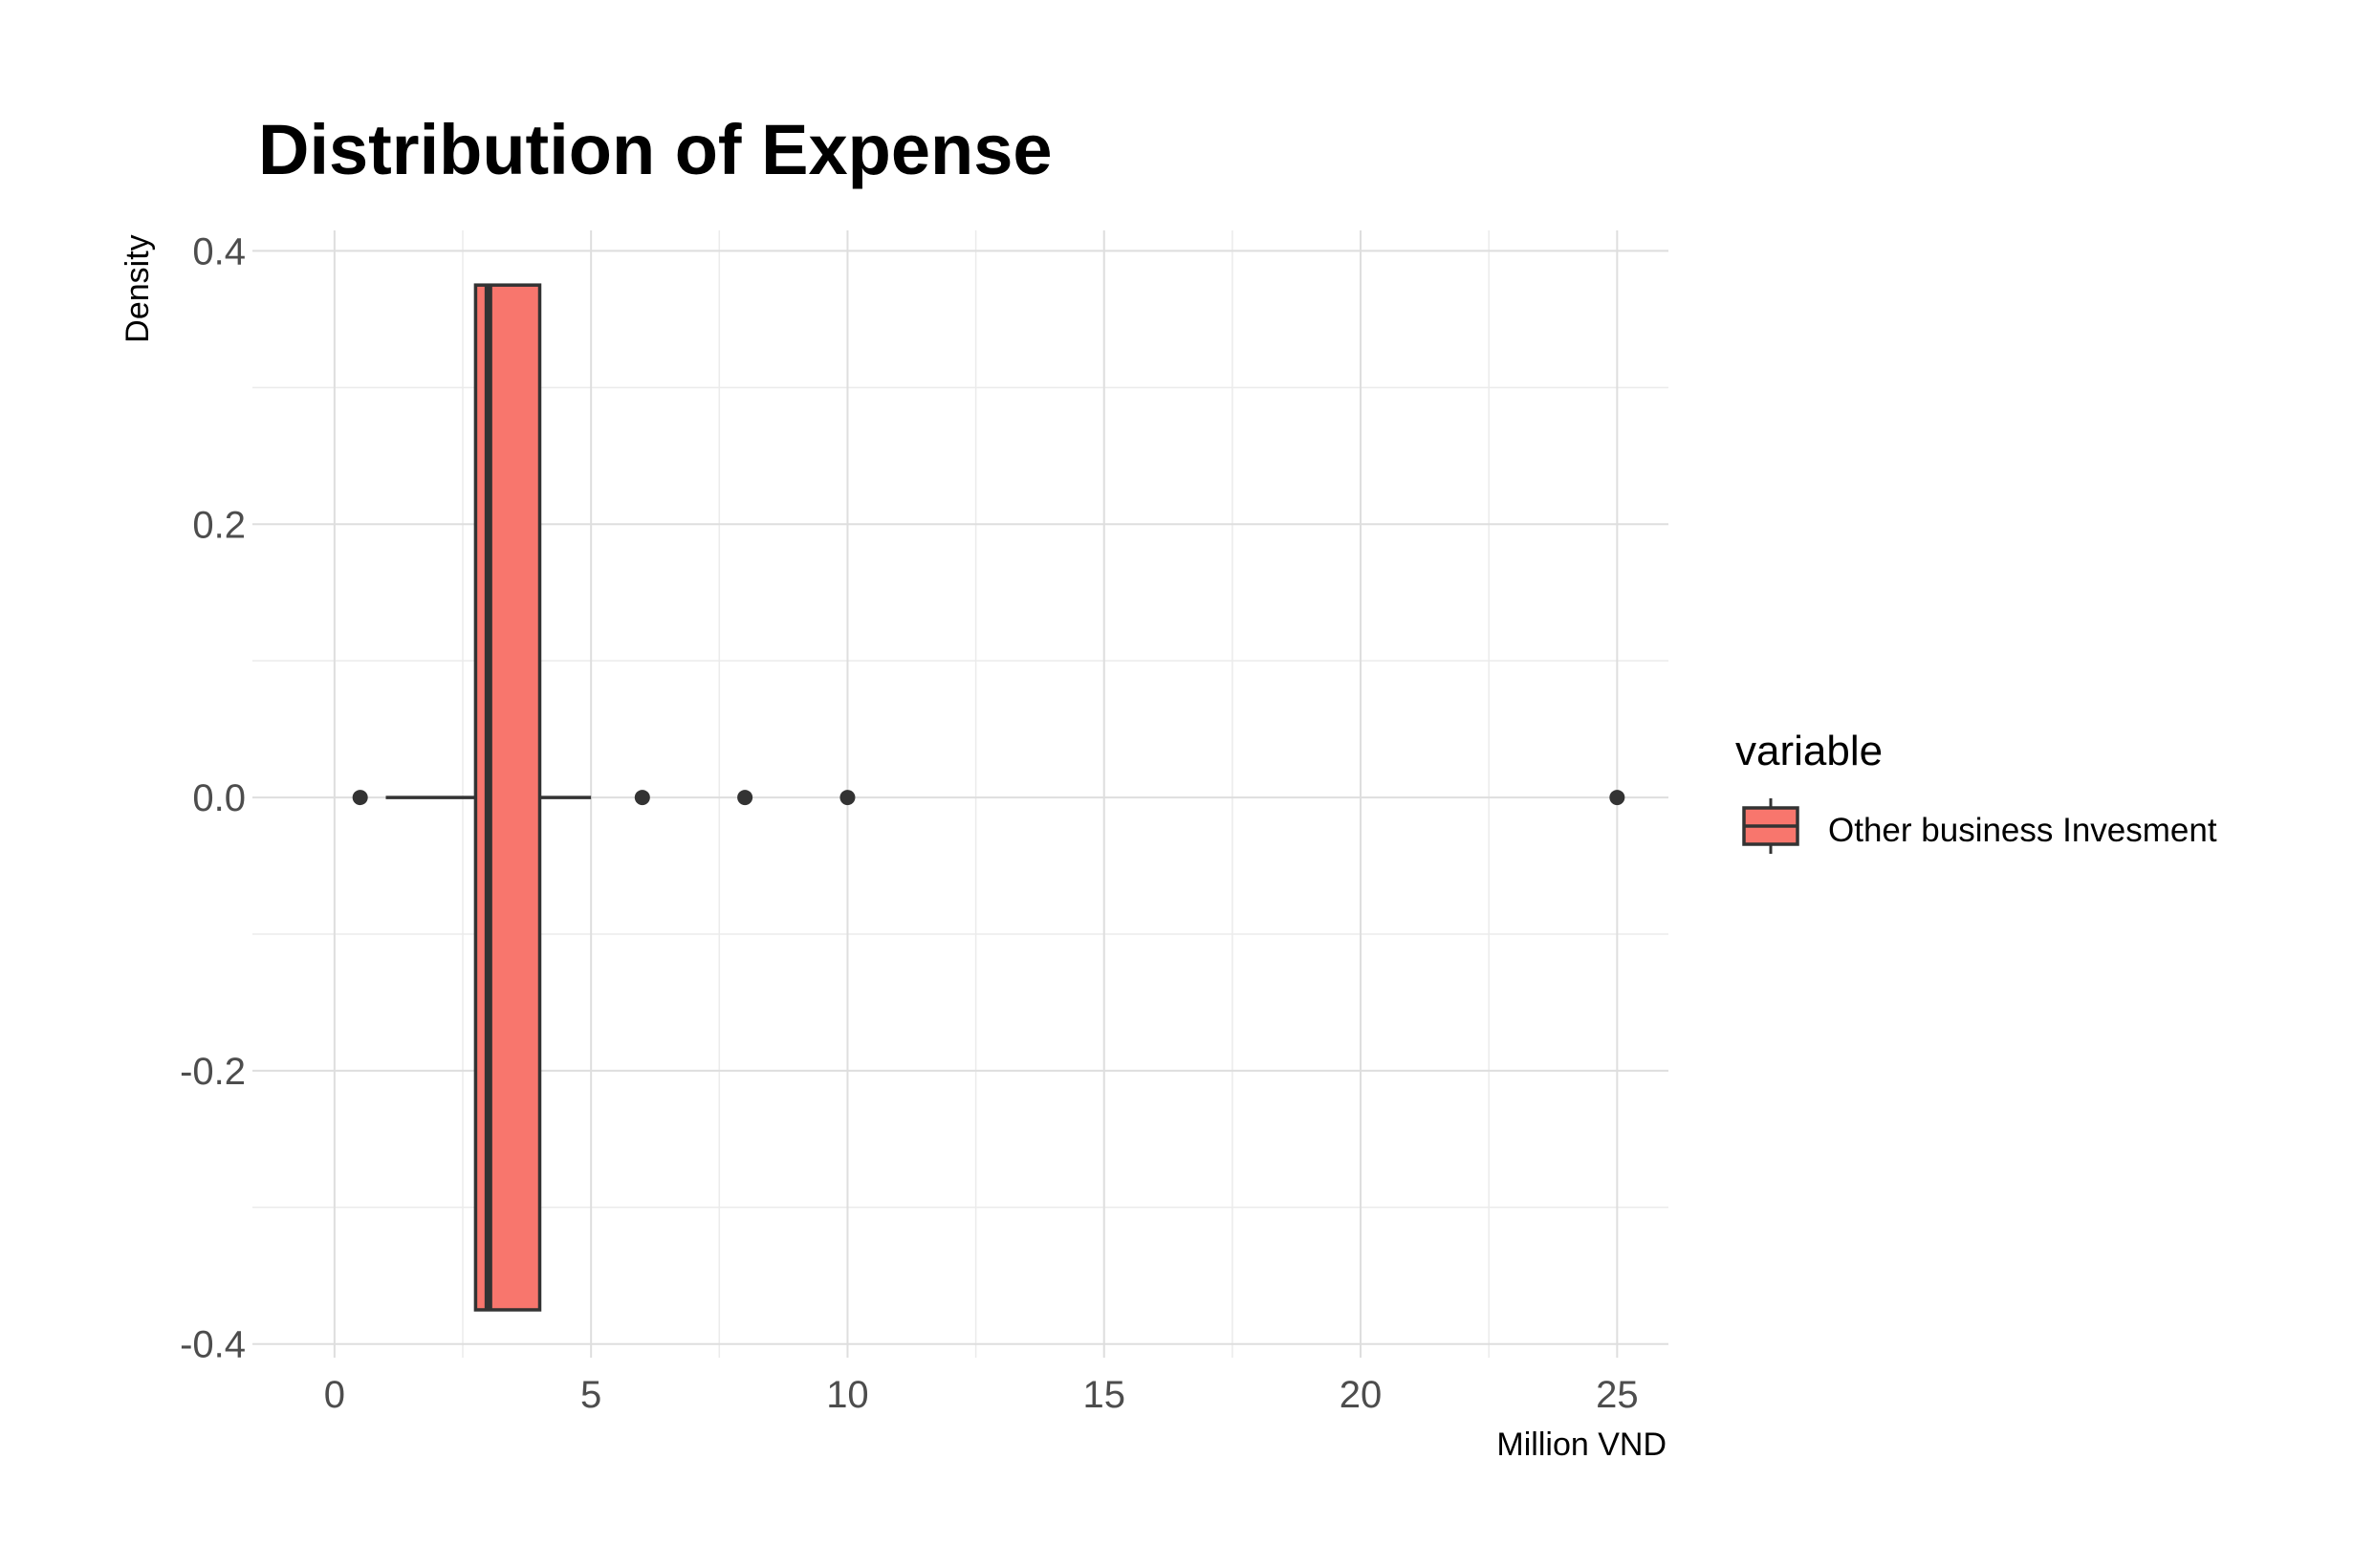  I want to click on y-tick-label: 0.4, so click(219, 251).